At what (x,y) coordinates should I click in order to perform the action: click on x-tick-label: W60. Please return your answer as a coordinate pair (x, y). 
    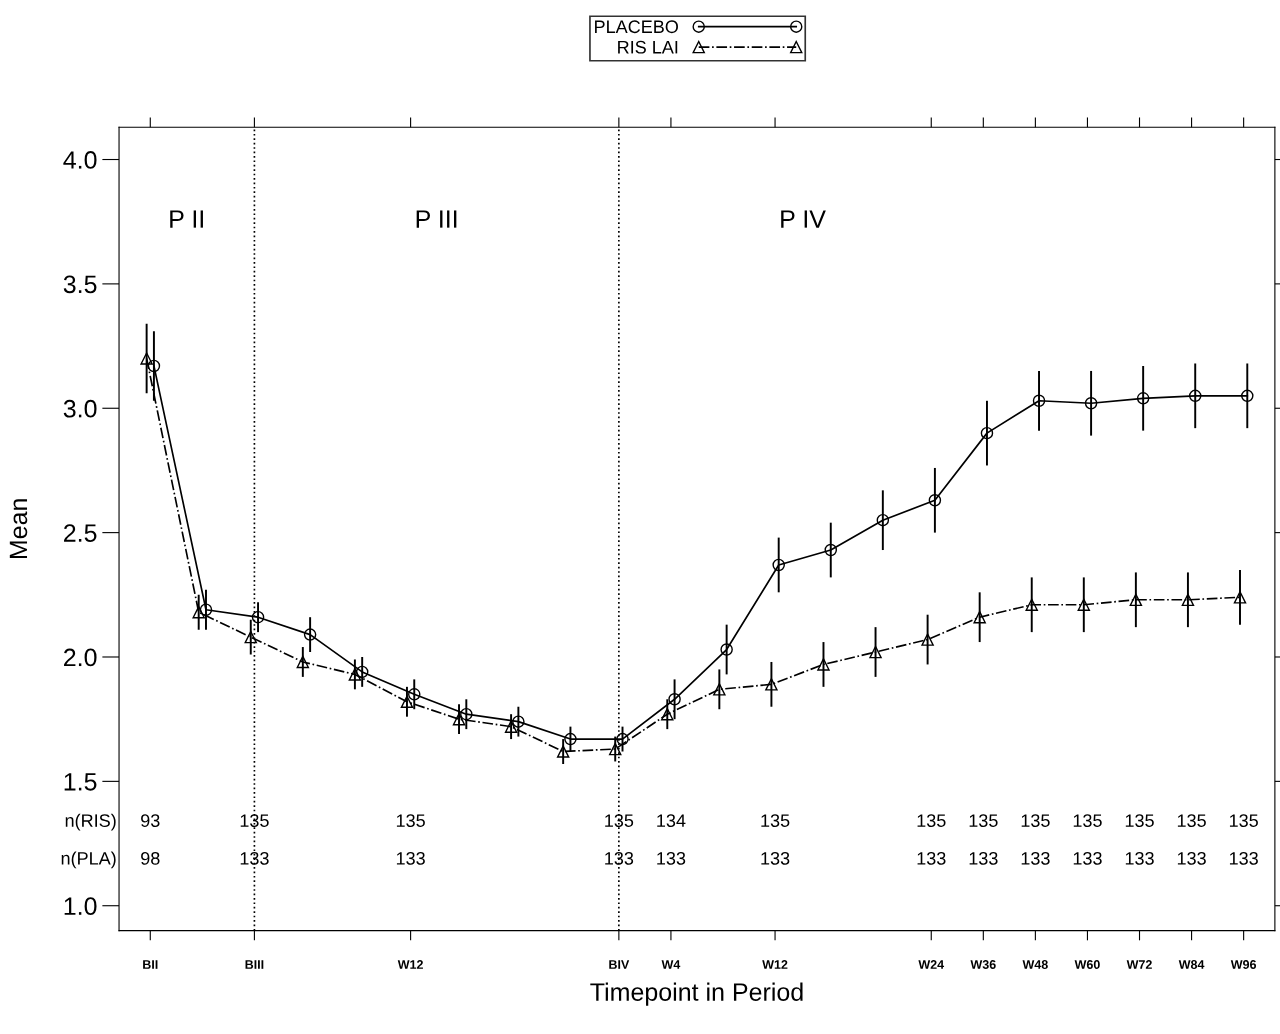
    Looking at the image, I should click on (1087, 964).